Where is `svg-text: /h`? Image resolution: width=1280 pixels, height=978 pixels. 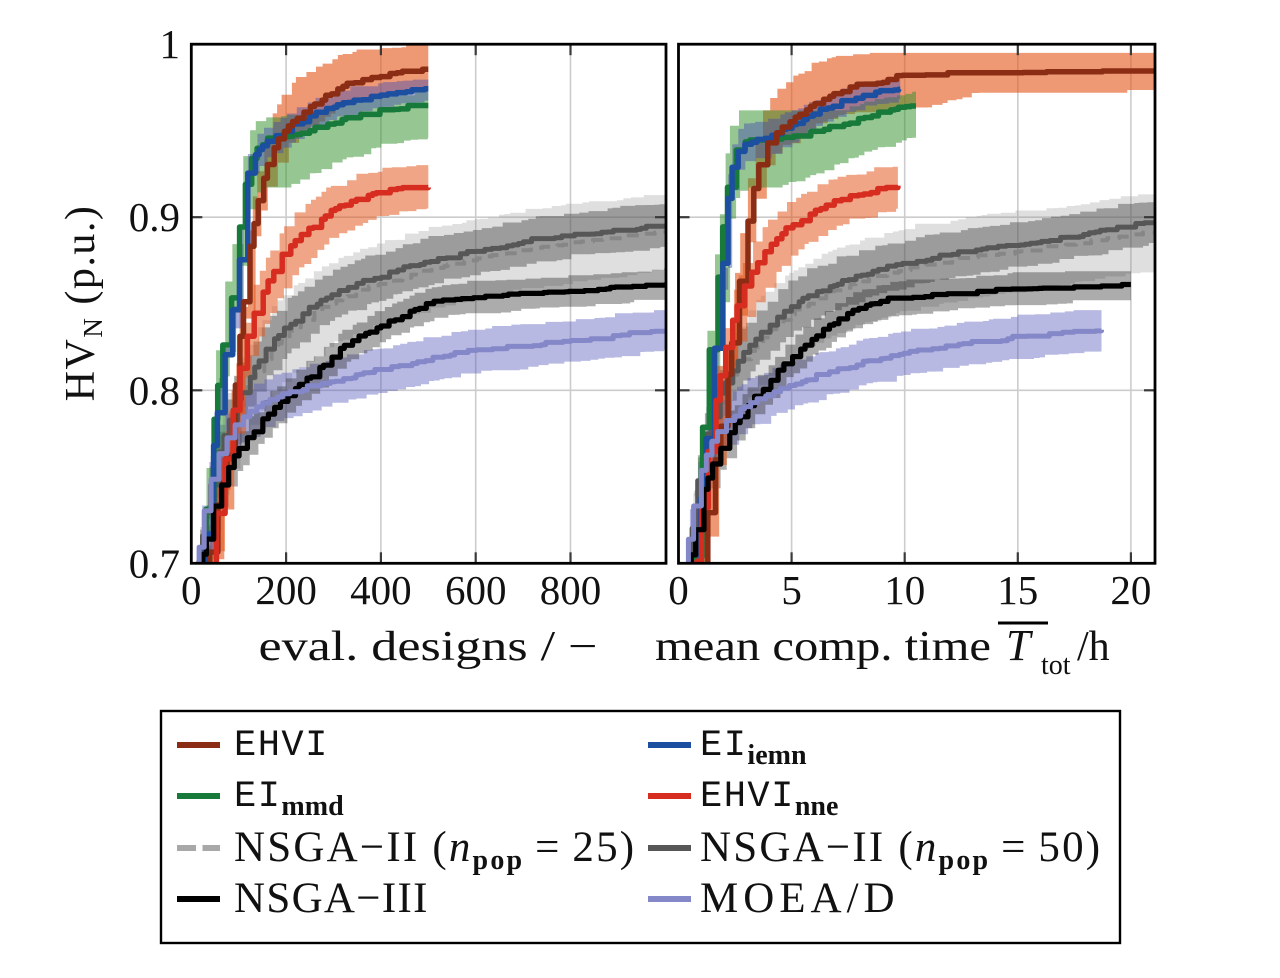 svg-text: /h is located at coordinates (1093, 647).